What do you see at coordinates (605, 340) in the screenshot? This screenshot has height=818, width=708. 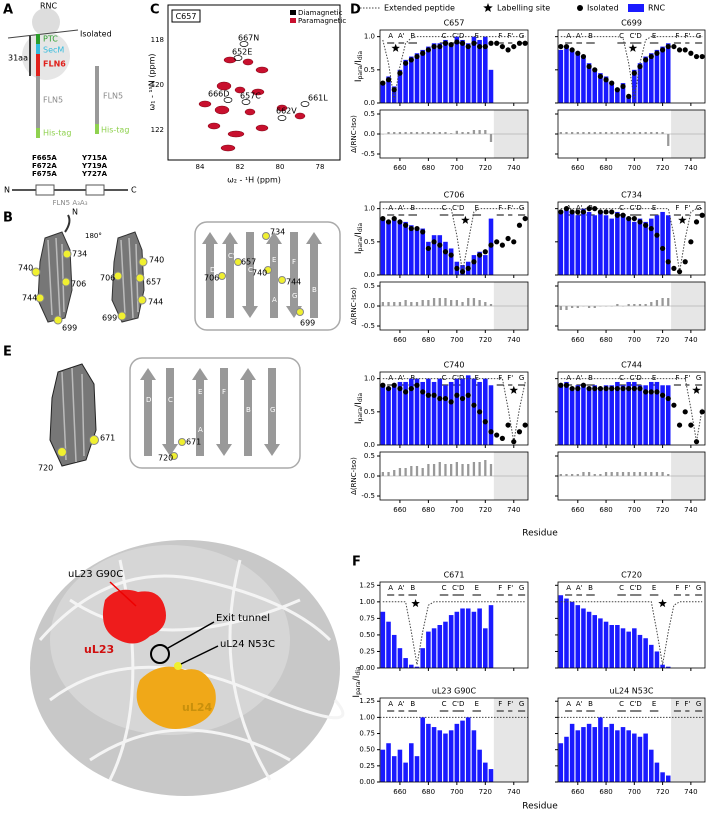 I see `x-tick-label: 680` at bounding box center [605, 340].